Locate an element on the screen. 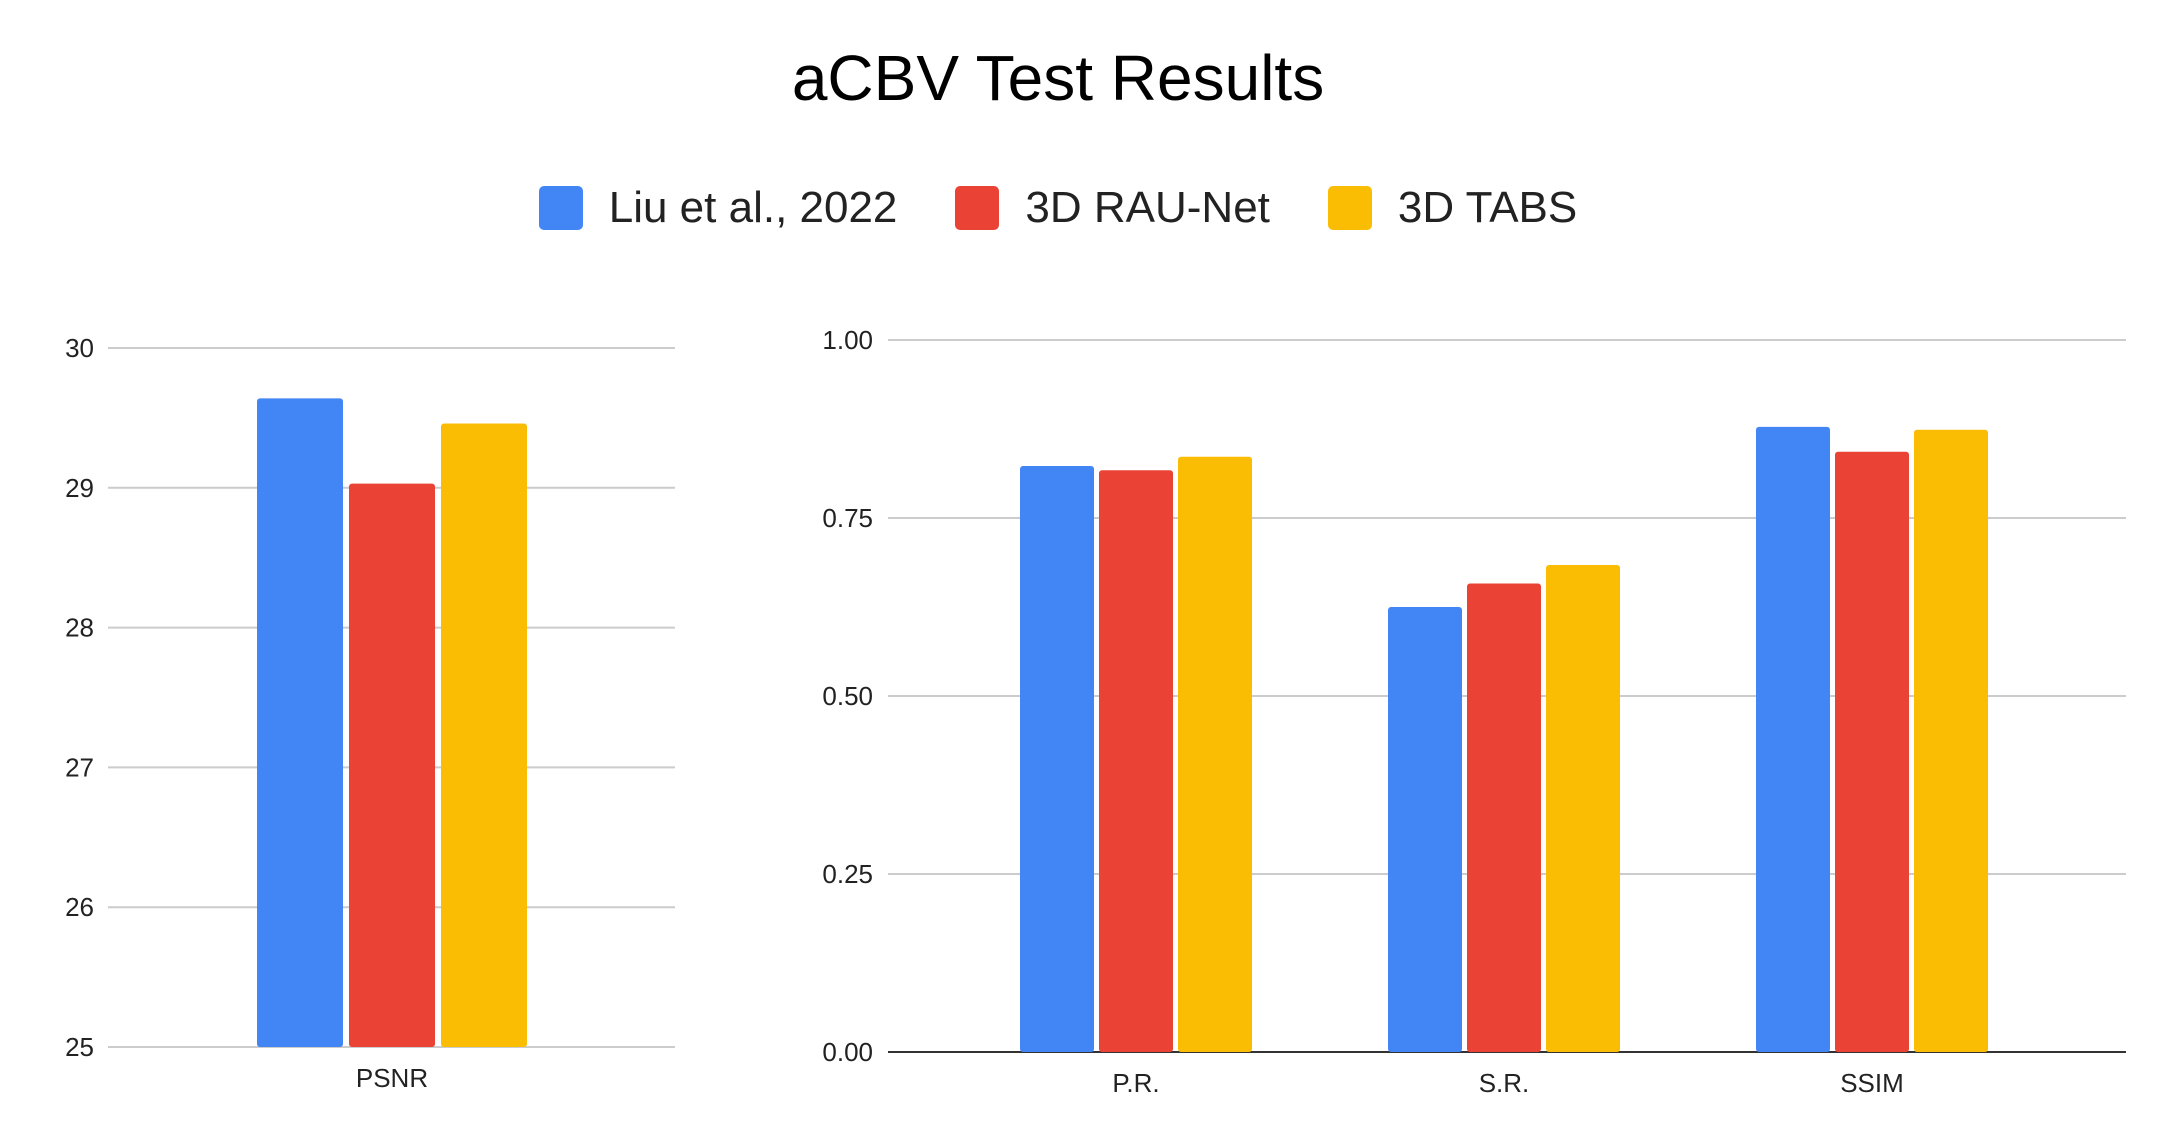 Image resolution: width=2161 pixels, height=1137 pixels. legend: Liu et al., 2022 3D RAU-Net 3D TABS is located at coordinates (1058, 208).